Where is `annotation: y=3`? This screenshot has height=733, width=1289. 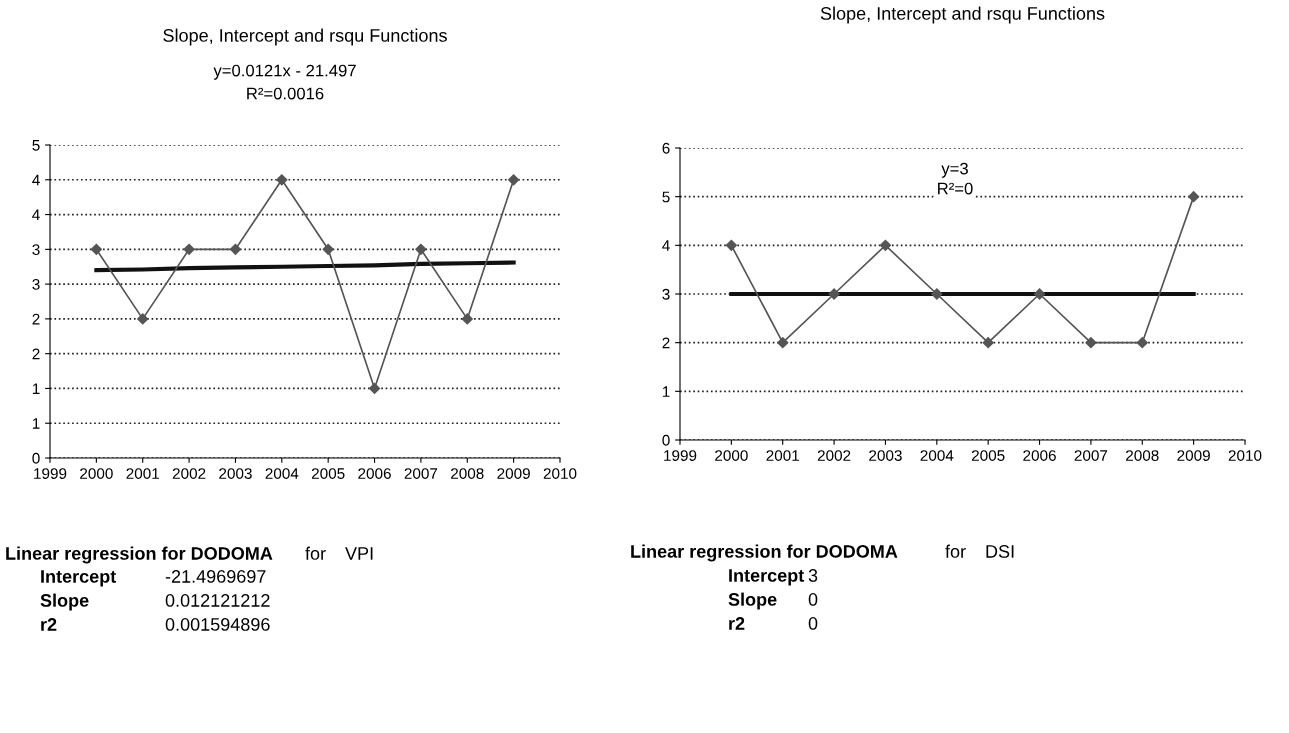 annotation: y=3 is located at coordinates (954, 170).